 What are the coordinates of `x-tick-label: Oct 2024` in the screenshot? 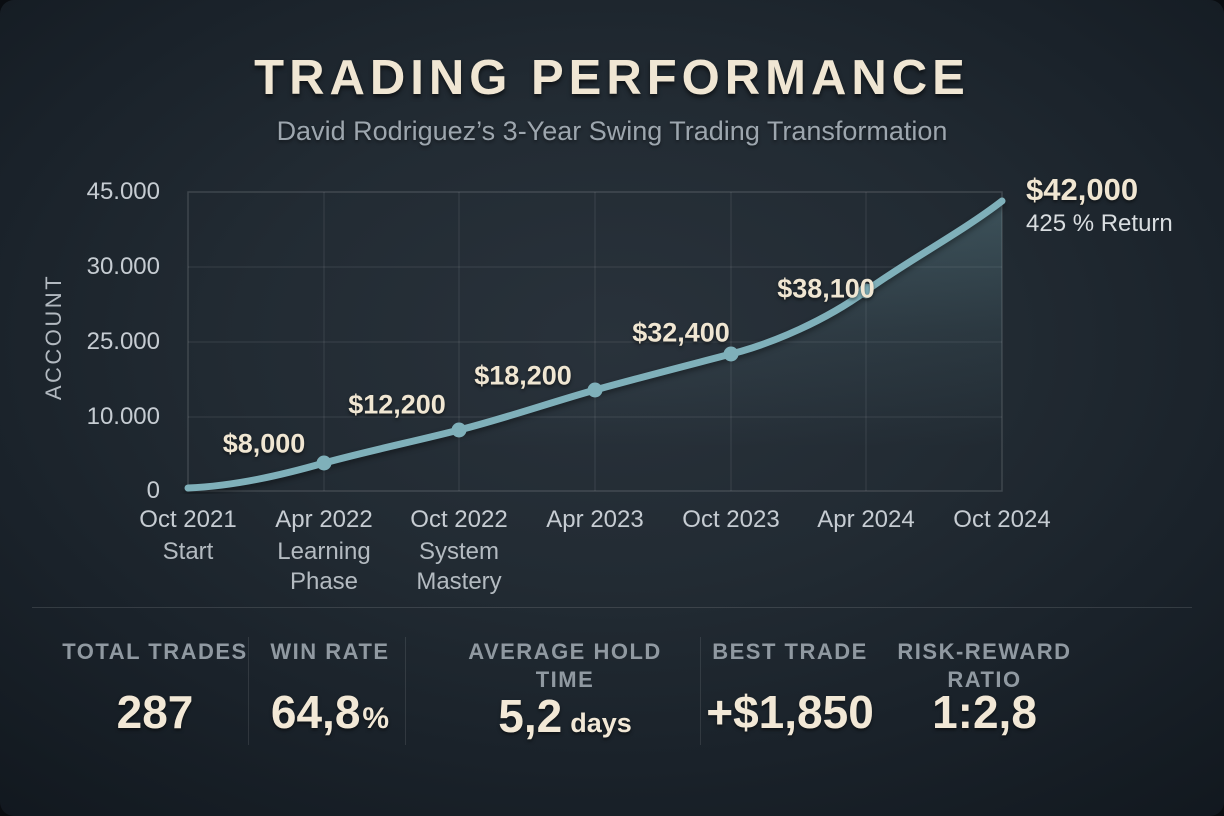 It's located at (1002, 519).